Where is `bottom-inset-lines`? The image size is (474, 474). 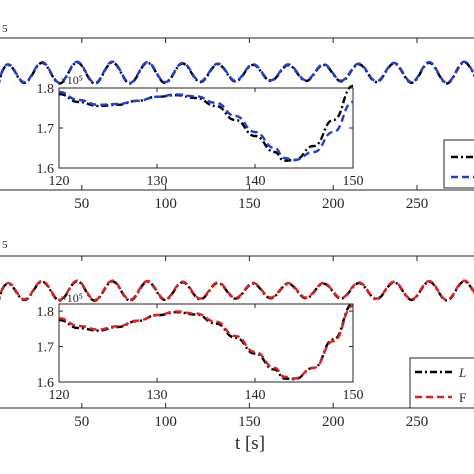 bottom-inset-lines is located at coordinates (206, 341).